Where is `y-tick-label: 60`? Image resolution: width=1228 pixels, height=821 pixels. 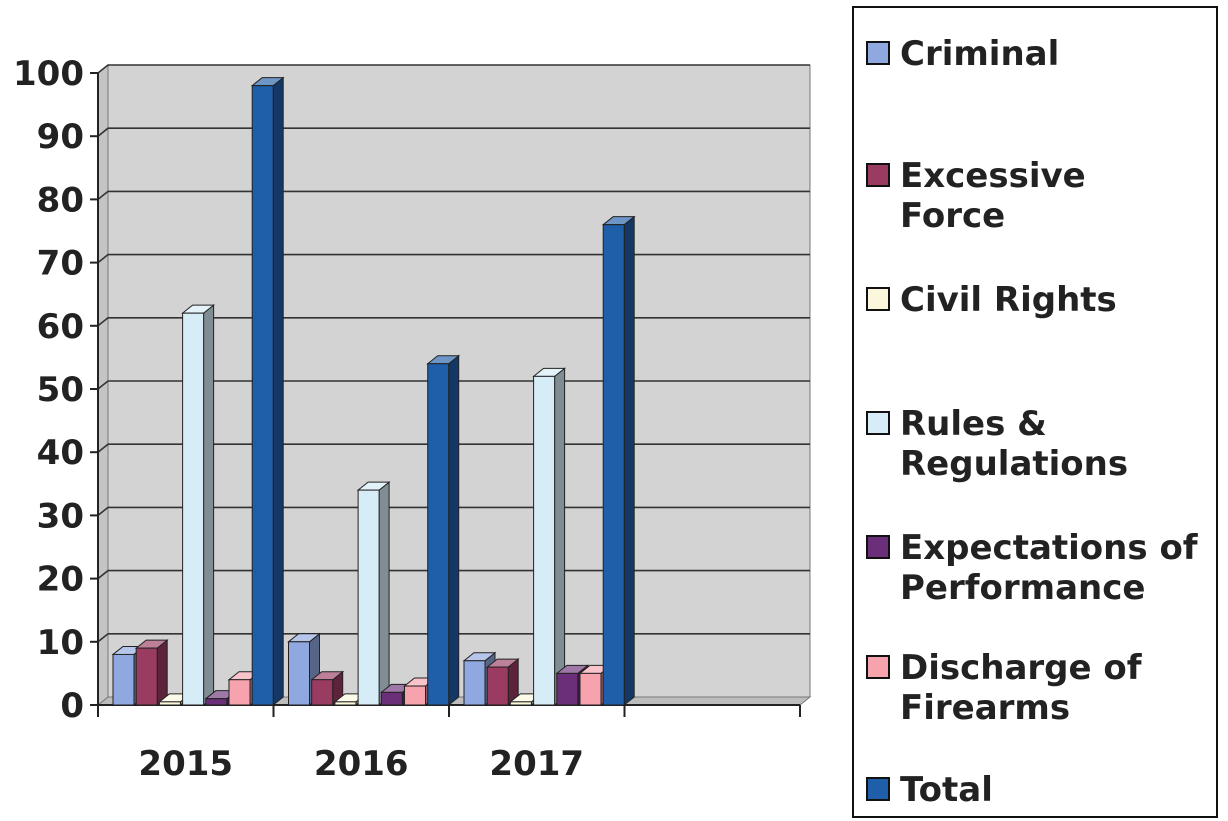
y-tick-label: 60 is located at coordinates (60, 327).